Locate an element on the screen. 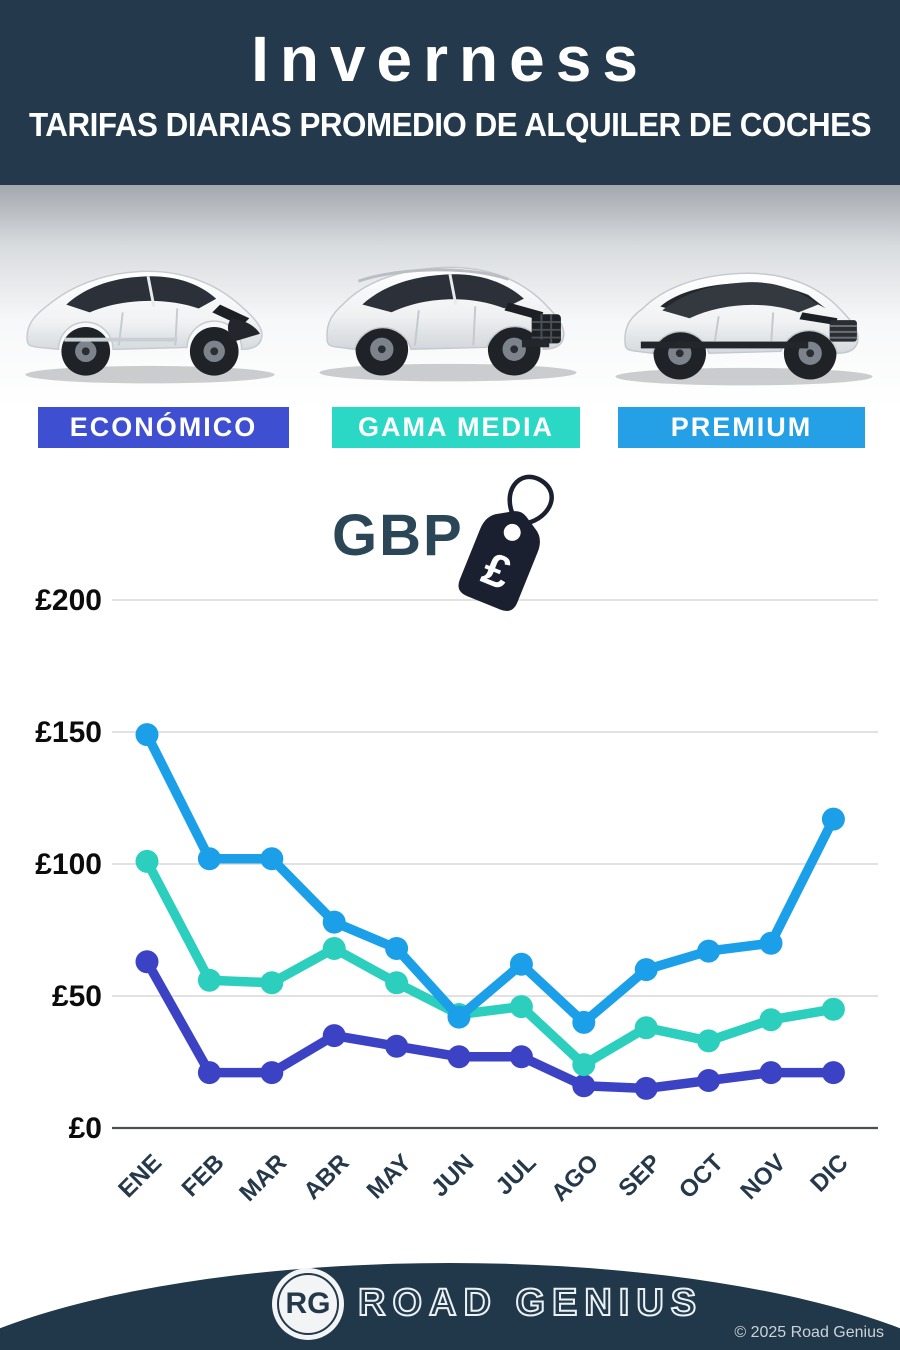  price-tag-icon: £ is located at coordinates (507, 540).